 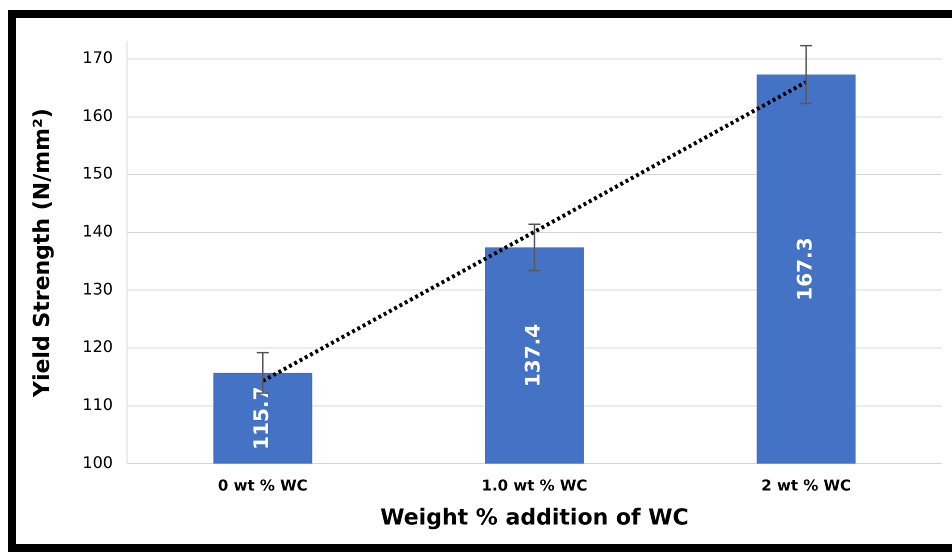 I want to click on data-label: 137.4, so click(x=532, y=356).